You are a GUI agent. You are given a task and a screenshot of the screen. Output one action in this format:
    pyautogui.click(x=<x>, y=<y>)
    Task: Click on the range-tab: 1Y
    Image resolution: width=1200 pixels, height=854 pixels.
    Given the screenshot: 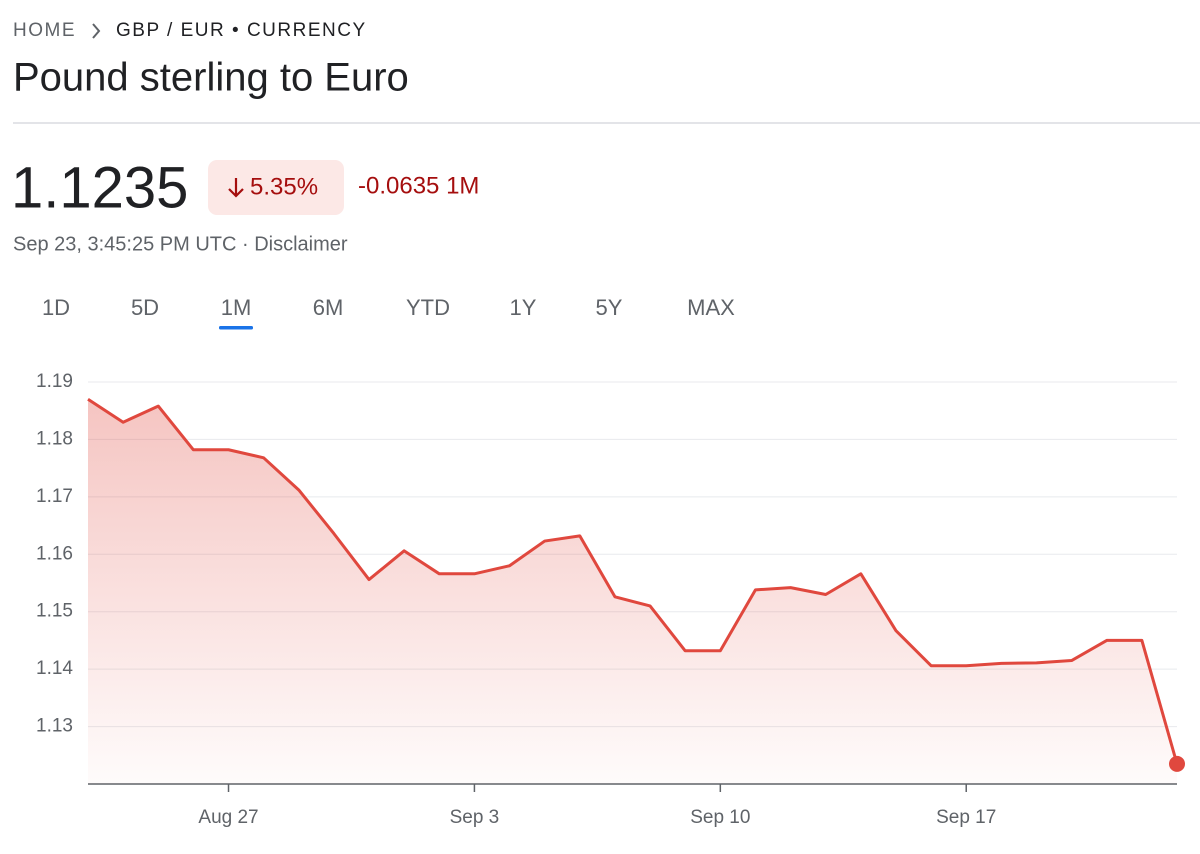 What is the action you would take?
    pyautogui.click(x=523, y=307)
    